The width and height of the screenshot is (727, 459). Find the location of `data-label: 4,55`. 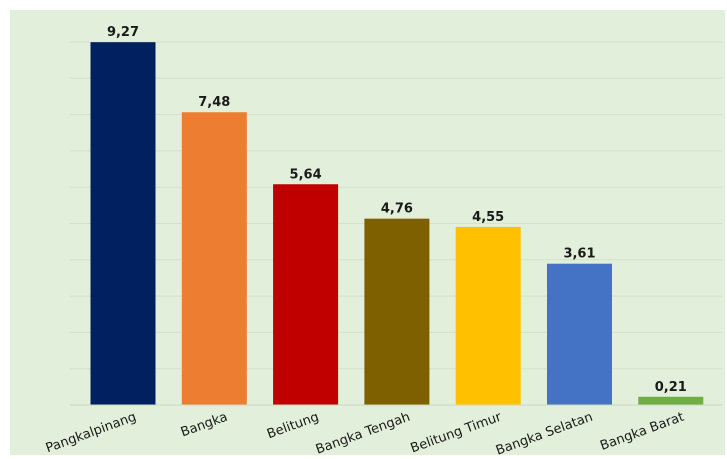

data-label: 4,55 is located at coordinates (488, 217).